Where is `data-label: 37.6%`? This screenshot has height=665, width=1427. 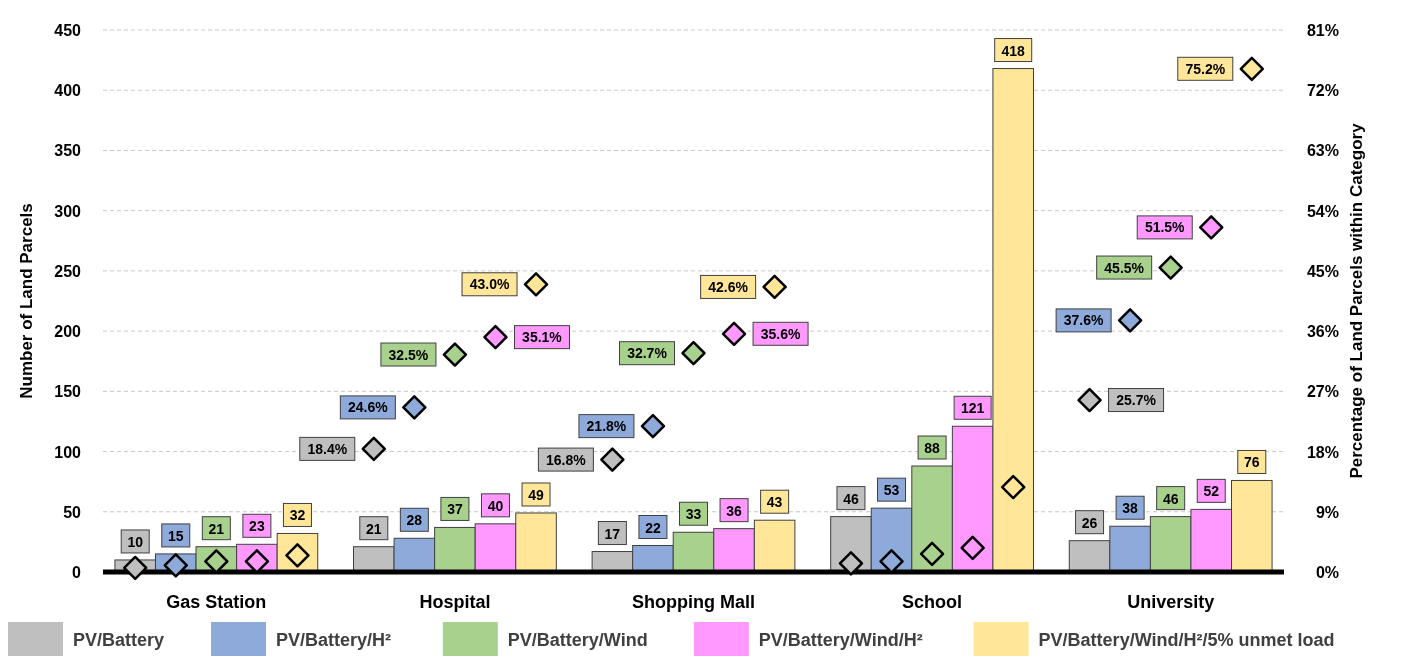
data-label: 37.6% is located at coordinates (1084, 320).